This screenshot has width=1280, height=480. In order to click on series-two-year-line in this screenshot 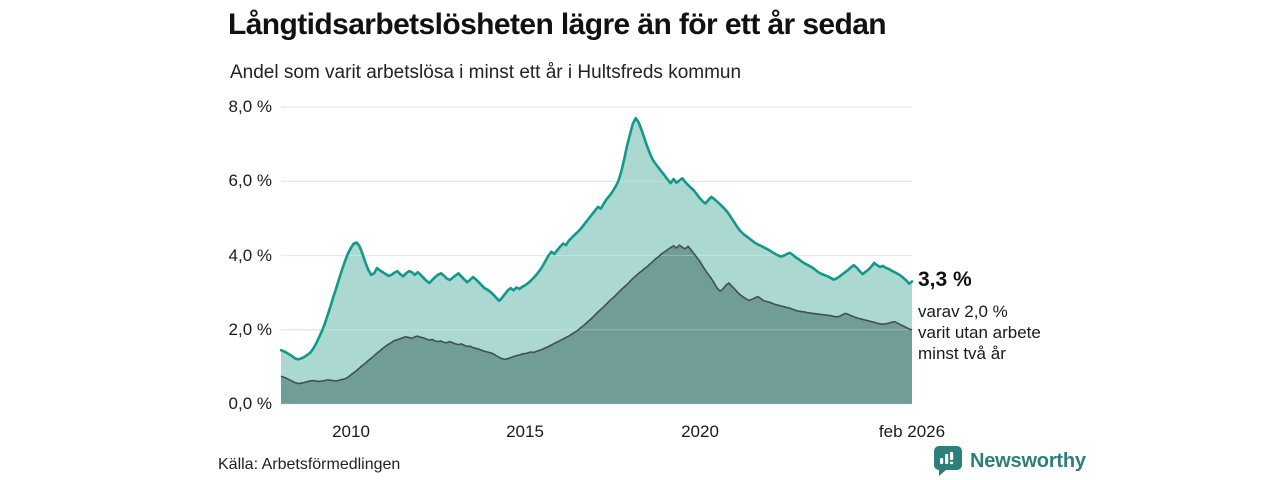, I will do `click(596, 314)`.